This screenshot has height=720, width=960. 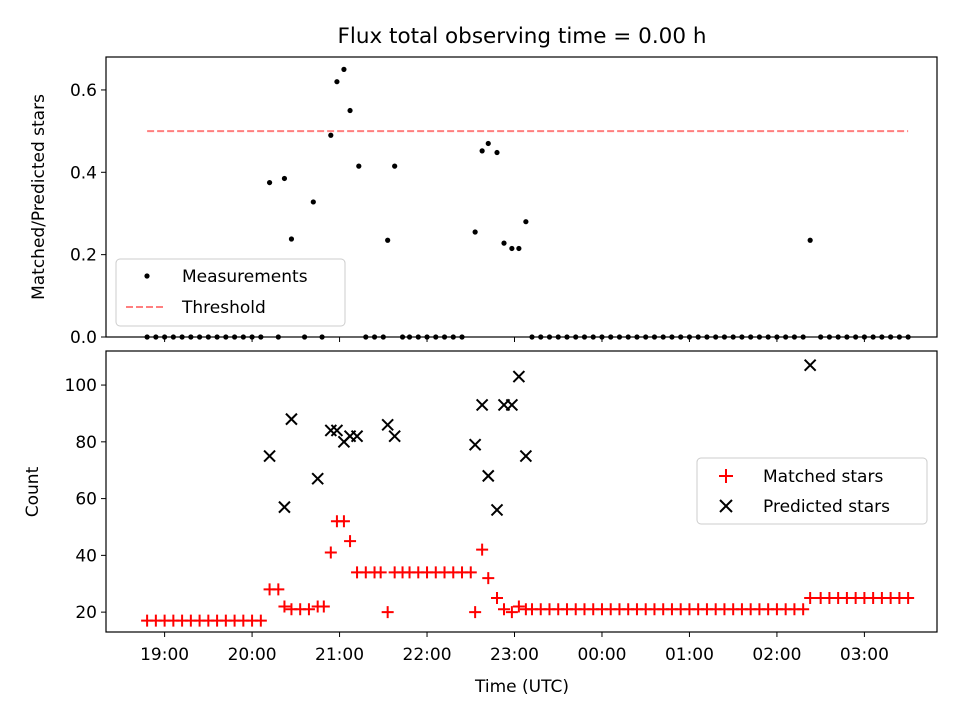 What do you see at coordinates (776, 655) in the screenshot?
I see `x-tick-label: 02:00` at bounding box center [776, 655].